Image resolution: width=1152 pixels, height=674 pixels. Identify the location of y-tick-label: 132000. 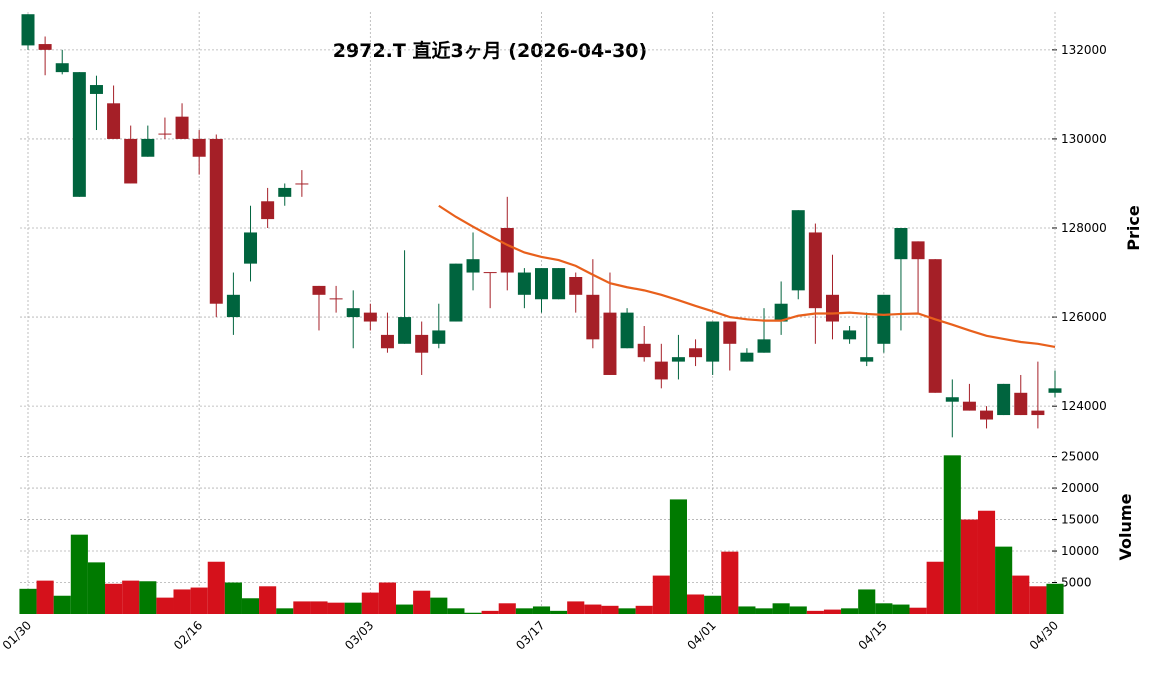
(1084, 50).